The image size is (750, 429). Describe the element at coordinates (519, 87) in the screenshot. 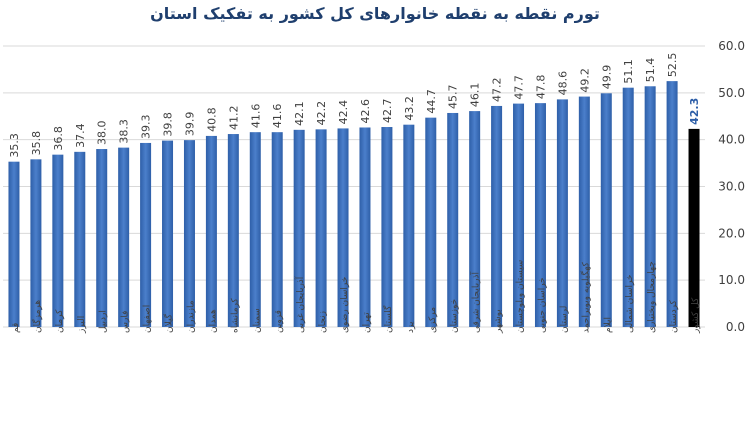

I see `data-label: 47.7` at that location.